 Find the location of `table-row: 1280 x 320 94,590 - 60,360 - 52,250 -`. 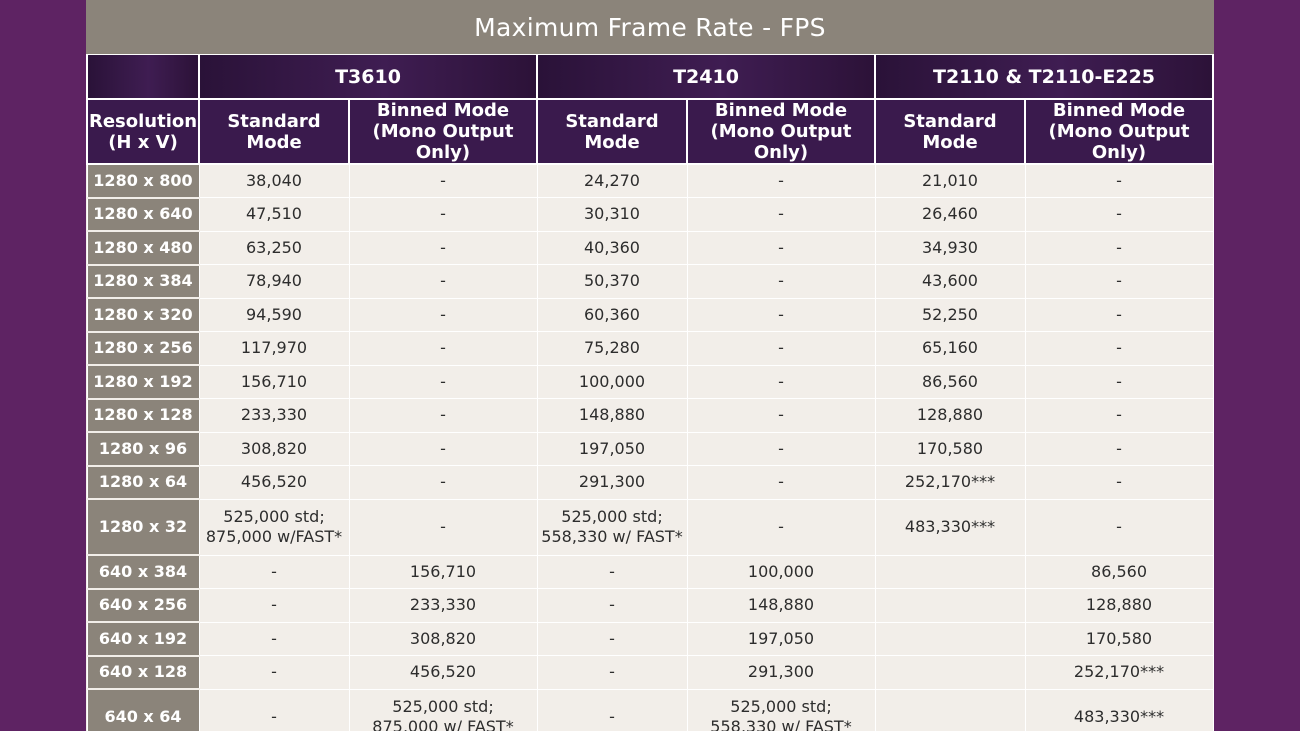

table-row: 1280 x 320 94,590 - 60,360 - 52,250 - is located at coordinates (650, 315).